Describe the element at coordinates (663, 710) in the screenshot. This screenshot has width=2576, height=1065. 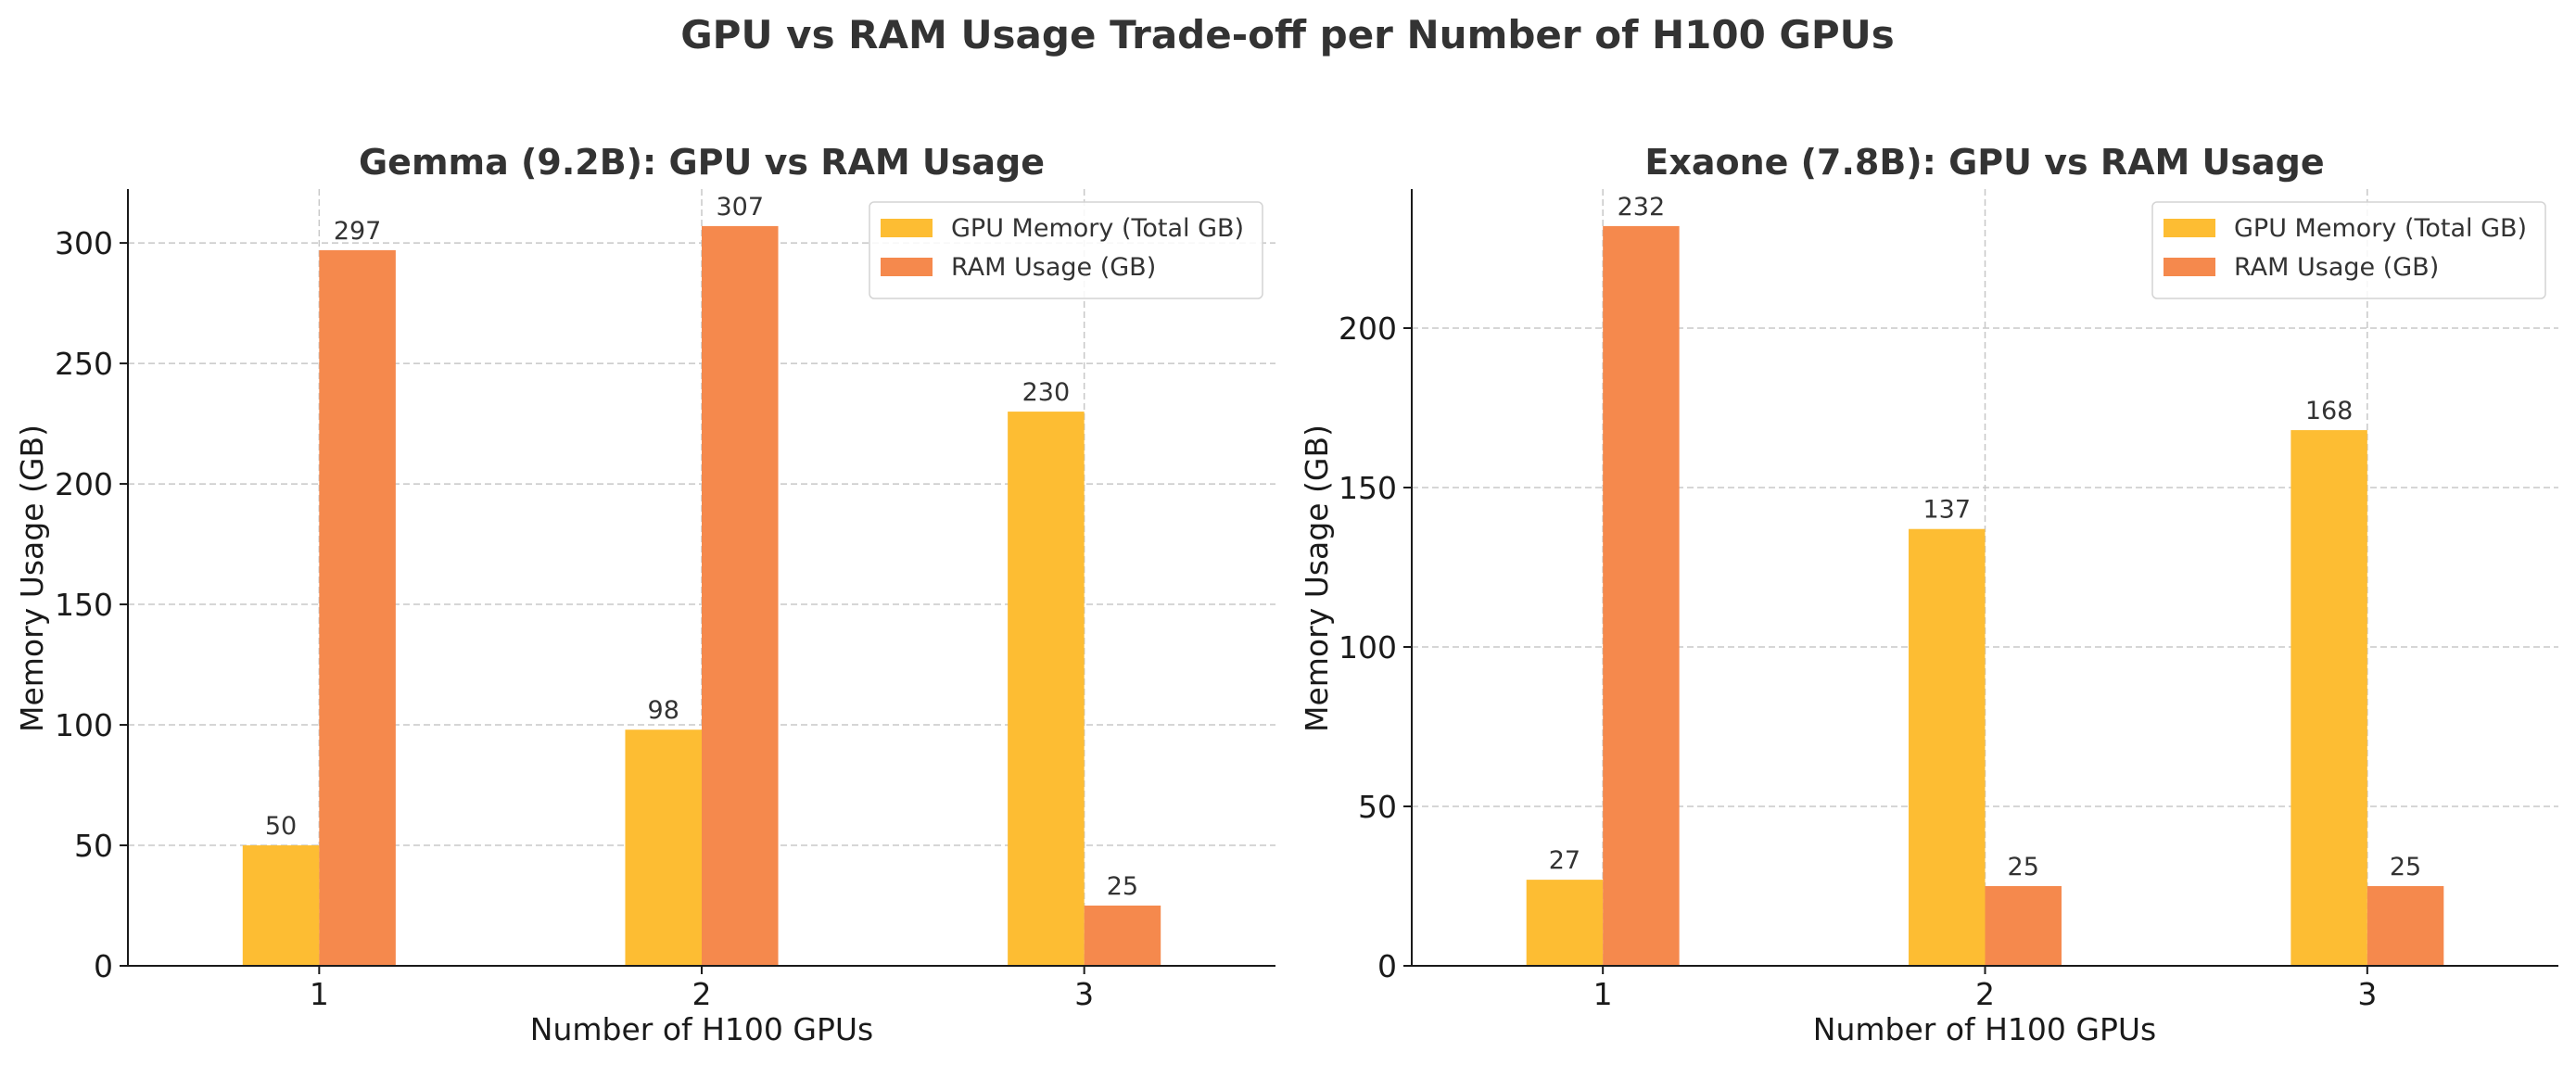
I see `data-label: 98` at that location.